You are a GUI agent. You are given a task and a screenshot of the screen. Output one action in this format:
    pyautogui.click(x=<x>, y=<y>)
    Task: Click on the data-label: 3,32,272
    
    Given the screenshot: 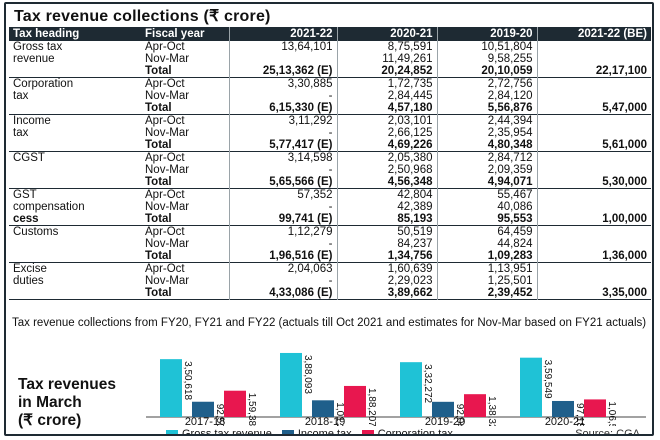 What is the action you would take?
    pyautogui.click(x=427, y=383)
    